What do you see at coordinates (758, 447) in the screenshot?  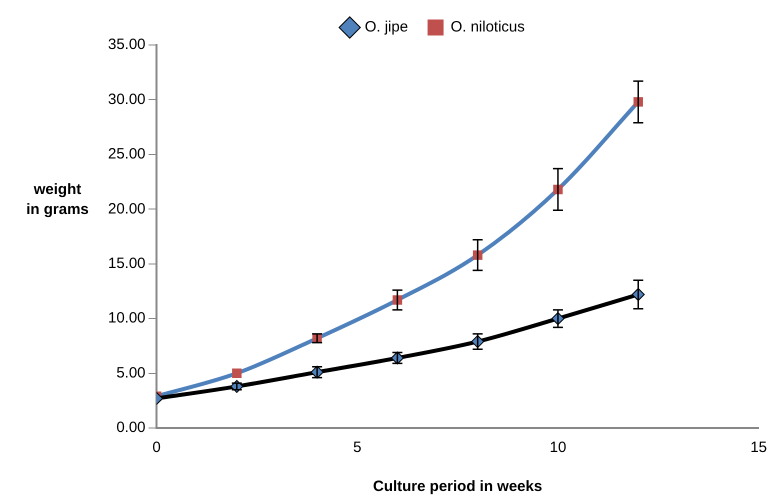 I see `x-tick-label: 15` at bounding box center [758, 447].